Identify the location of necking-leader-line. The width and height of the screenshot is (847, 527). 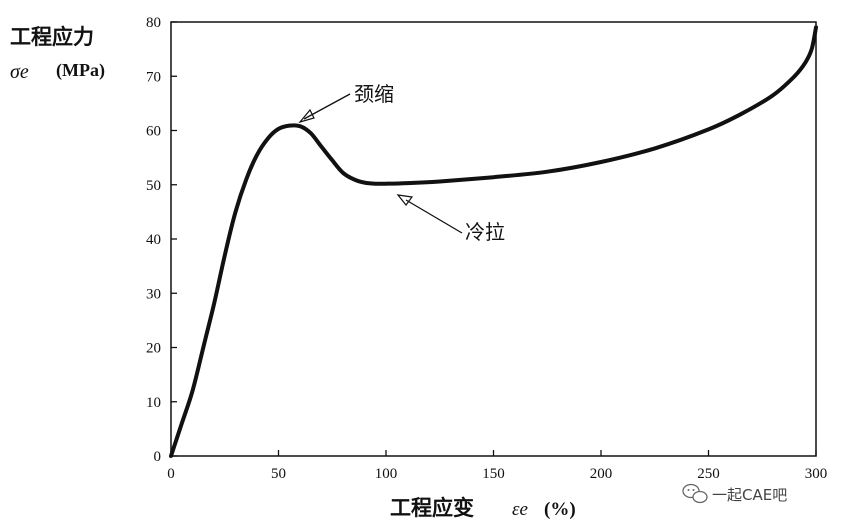
(327, 106).